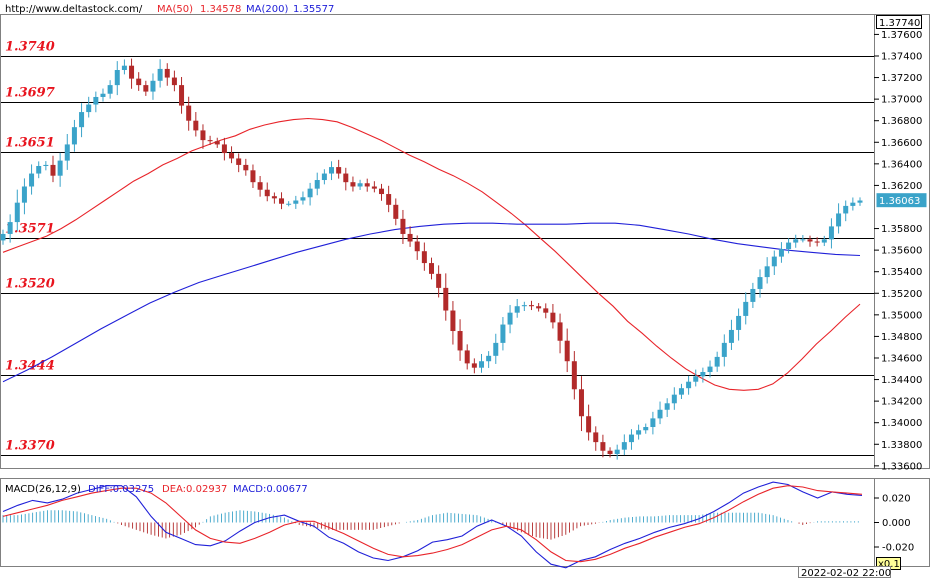  I want to click on level-label: 1.3740, so click(30, 47).